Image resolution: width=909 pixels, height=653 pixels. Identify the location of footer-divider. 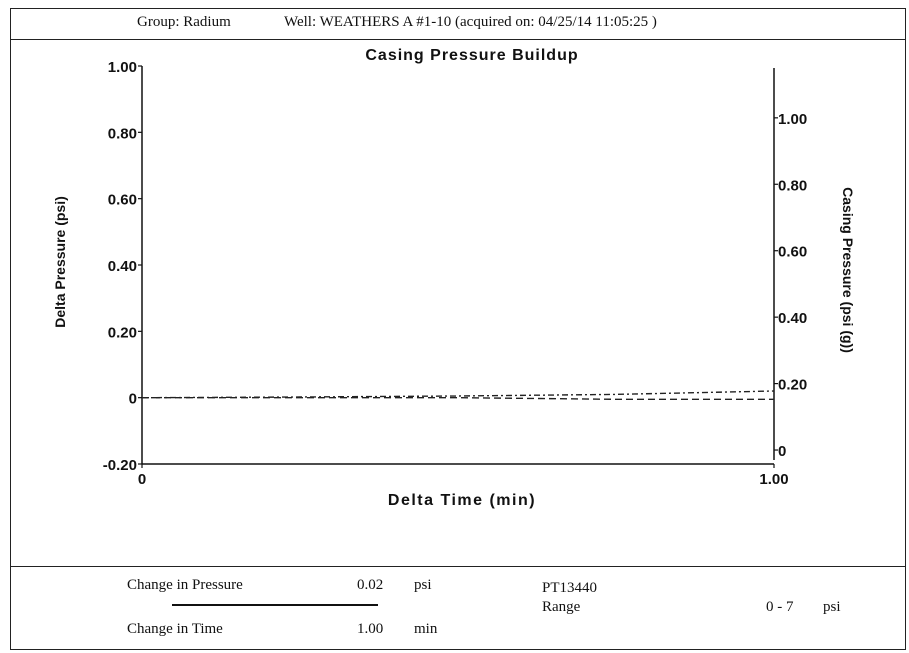
(458, 566).